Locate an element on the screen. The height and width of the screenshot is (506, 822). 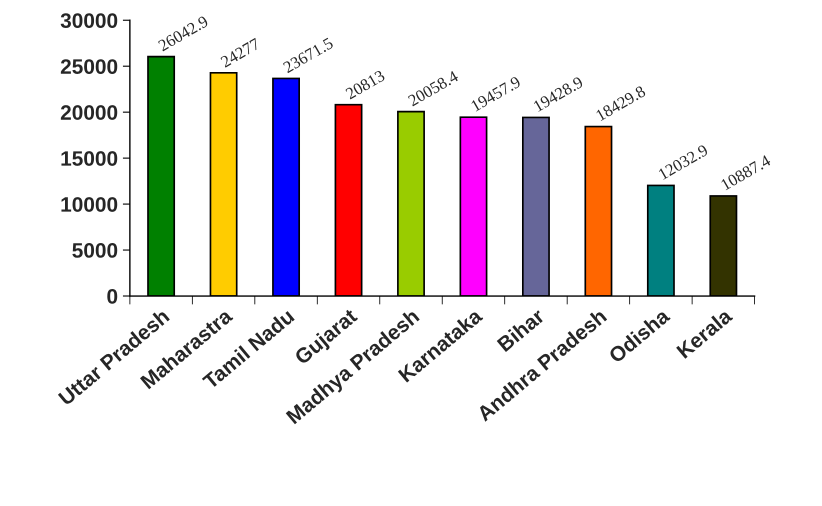
y-tick-label: 0 is located at coordinates (112, 296).